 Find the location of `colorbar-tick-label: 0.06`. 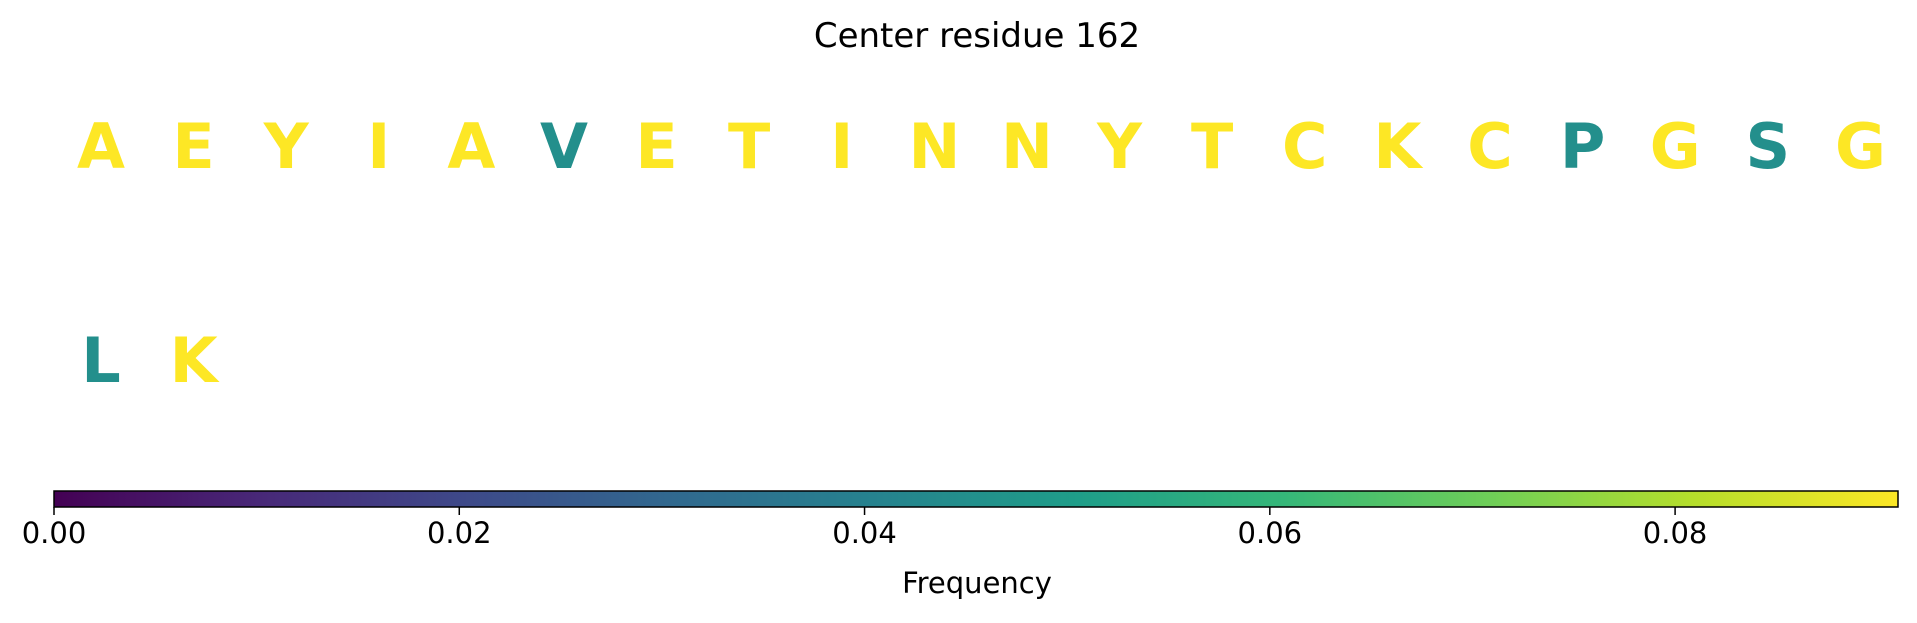

colorbar-tick-label: 0.06 is located at coordinates (1270, 533).